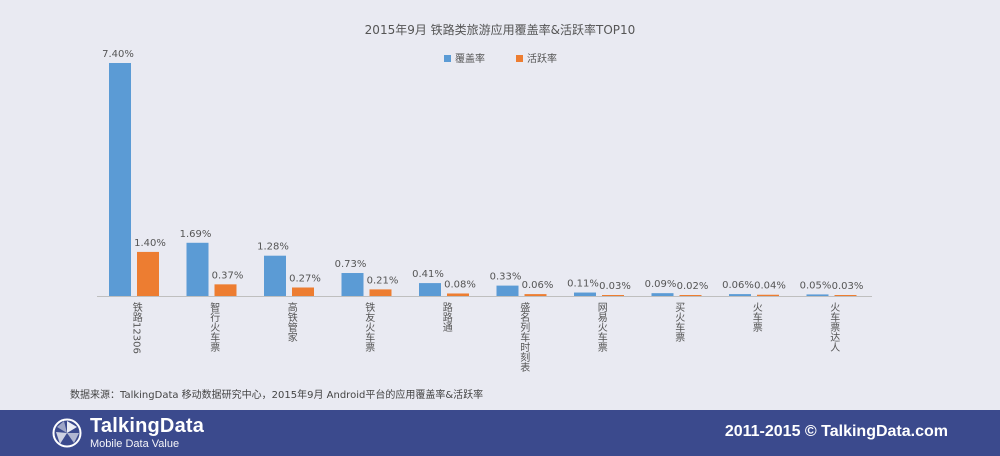  I want to click on category-label: 高铁管家, so click(291, 321).